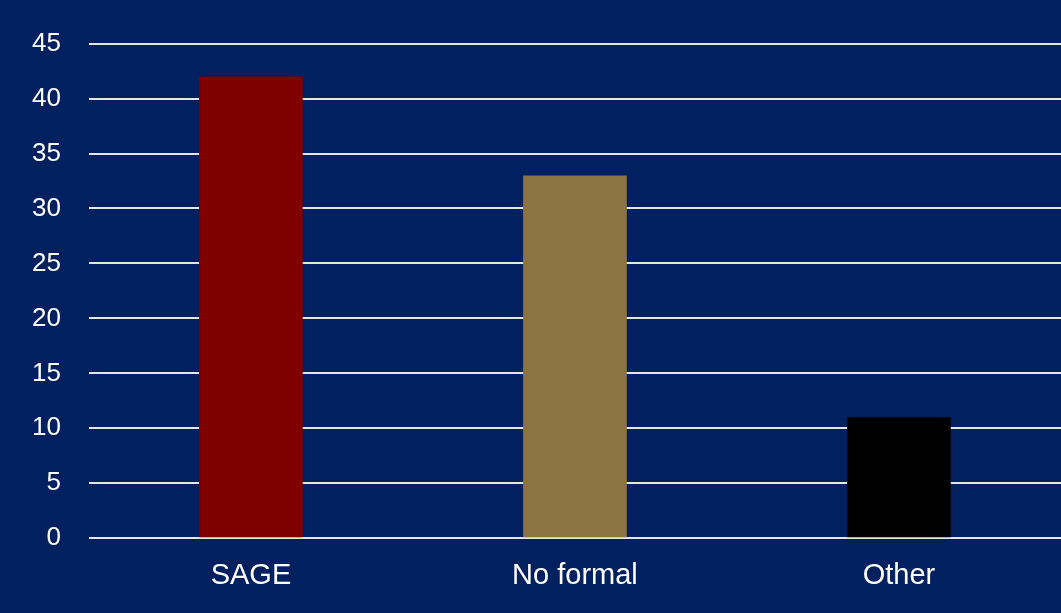 The image size is (1061, 613). Describe the element at coordinates (46, 96) in the screenshot. I see `y-tick-label: 40` at that location.